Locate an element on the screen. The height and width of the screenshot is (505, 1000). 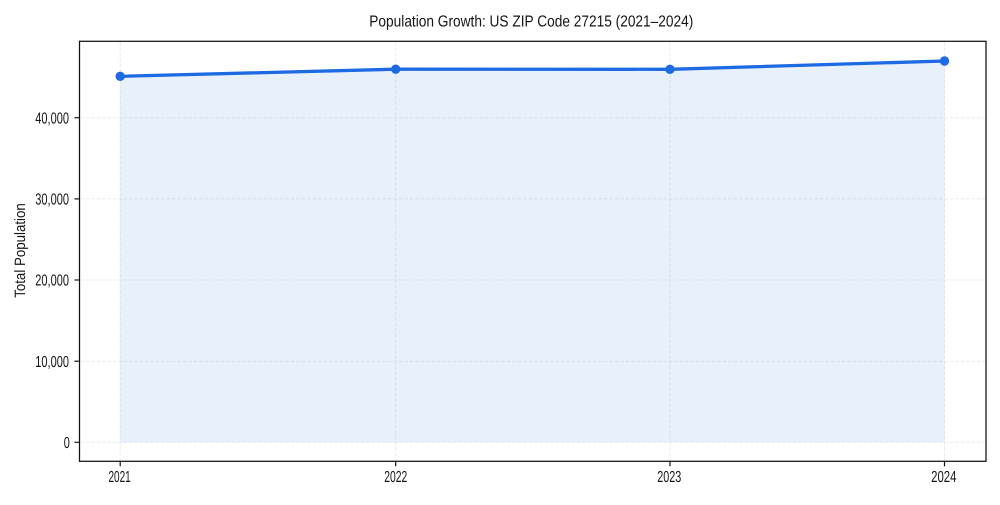
svg-text: 2021 is located at coordinates (119, 477).